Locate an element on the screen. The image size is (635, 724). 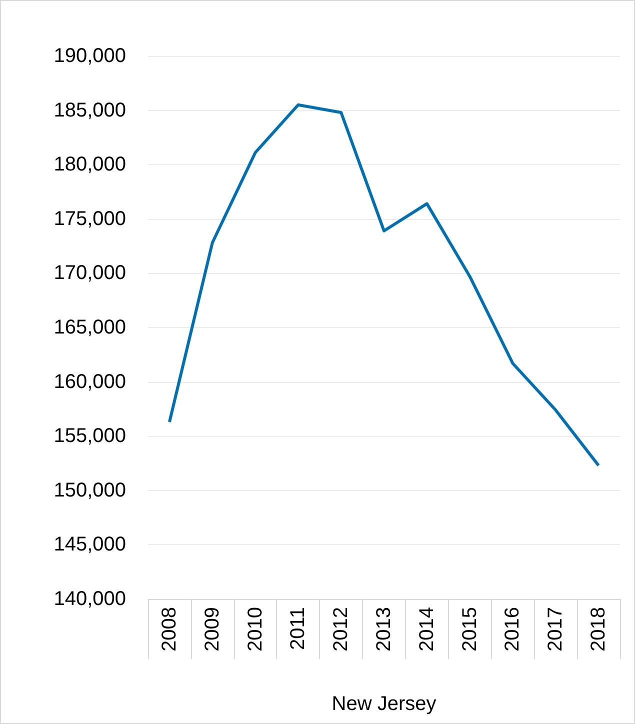
x-tick-label: 2014 is located at coordinates (427, 629).